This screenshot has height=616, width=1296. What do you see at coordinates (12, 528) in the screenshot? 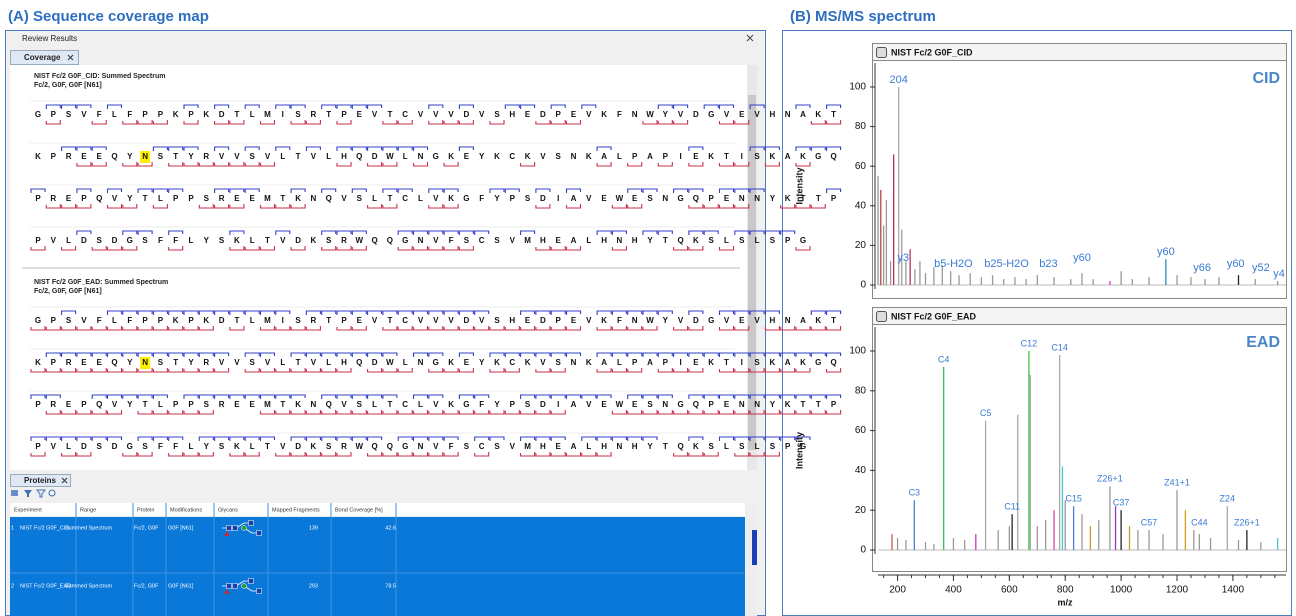
I see `row-number: 1` at bounding box center [12, 528].